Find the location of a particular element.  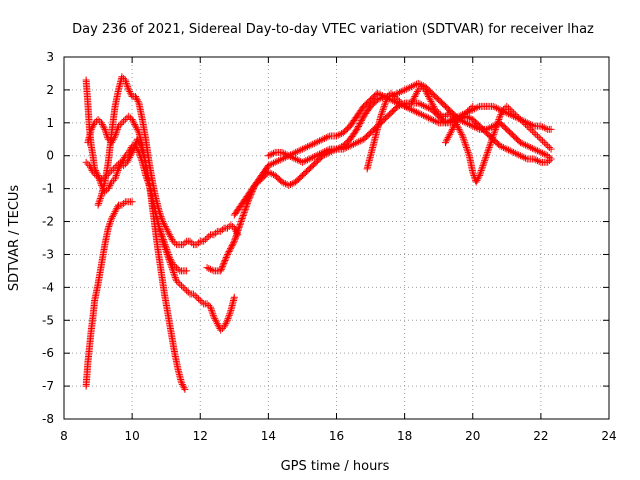

y-tick-label: -3 is located at coordinates (48, 254).